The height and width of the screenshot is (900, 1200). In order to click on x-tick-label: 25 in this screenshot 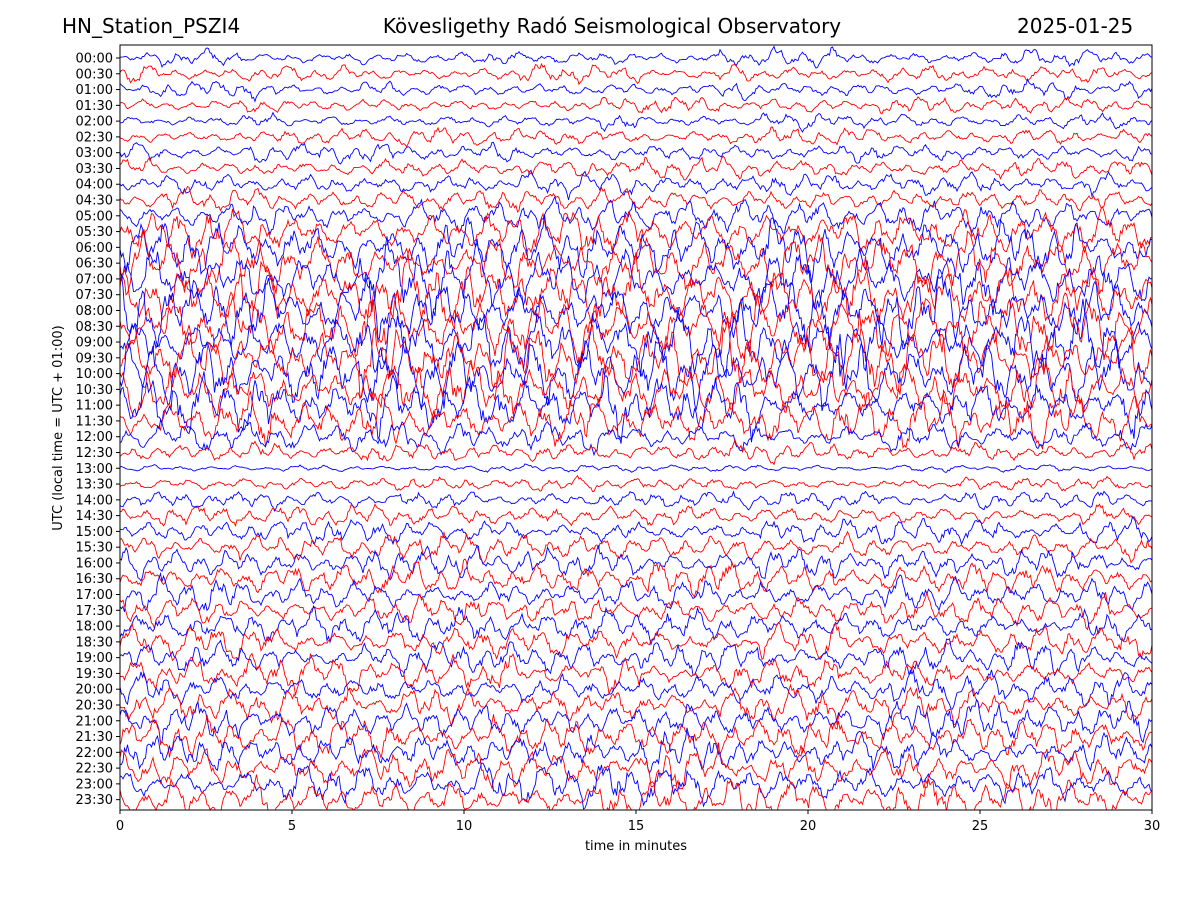, I will do `click(980, 826)`.